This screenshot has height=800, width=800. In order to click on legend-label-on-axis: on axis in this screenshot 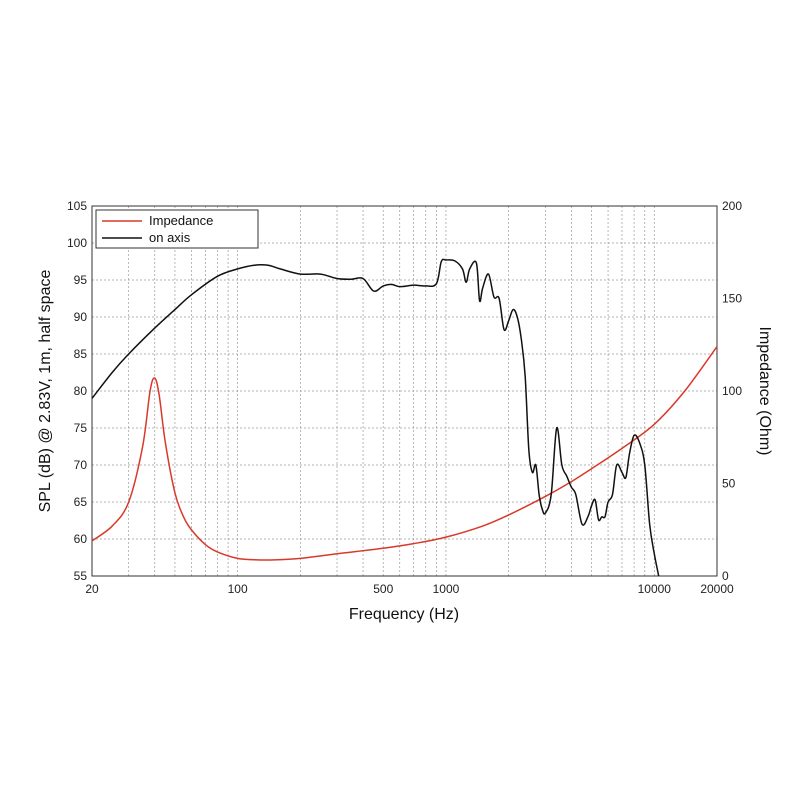, I will do `click(170, 237)`.